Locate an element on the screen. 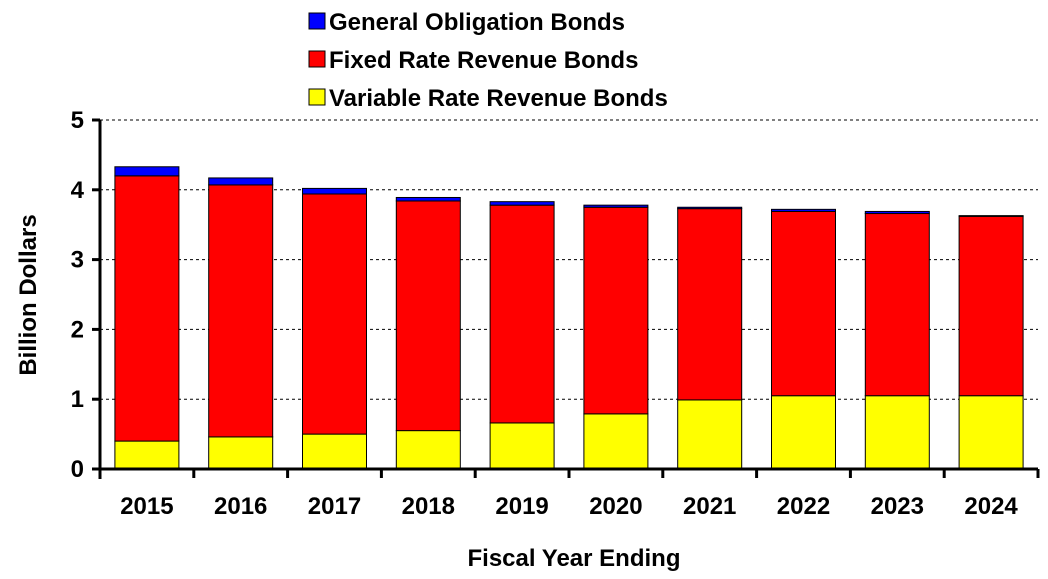 The width and height of the screenshot is (1048, 579). bar-2015-variable-rate-revenue-bonds is located at coordinates (147, 455).